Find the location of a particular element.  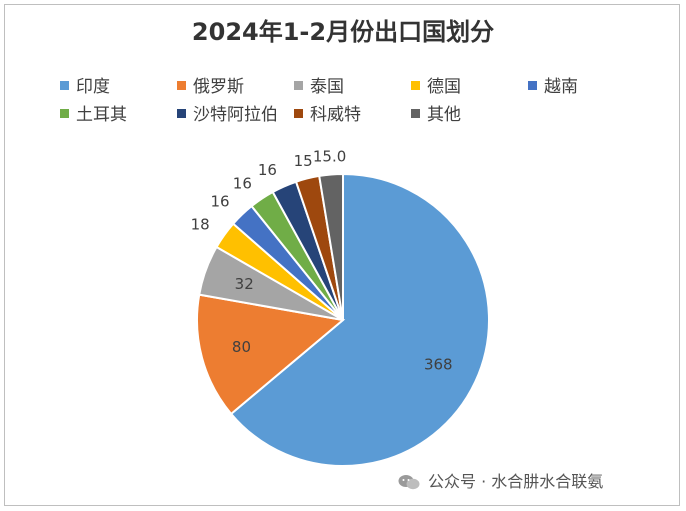

legend-label: 俄罗斯 is located at coordinates (218, 87).